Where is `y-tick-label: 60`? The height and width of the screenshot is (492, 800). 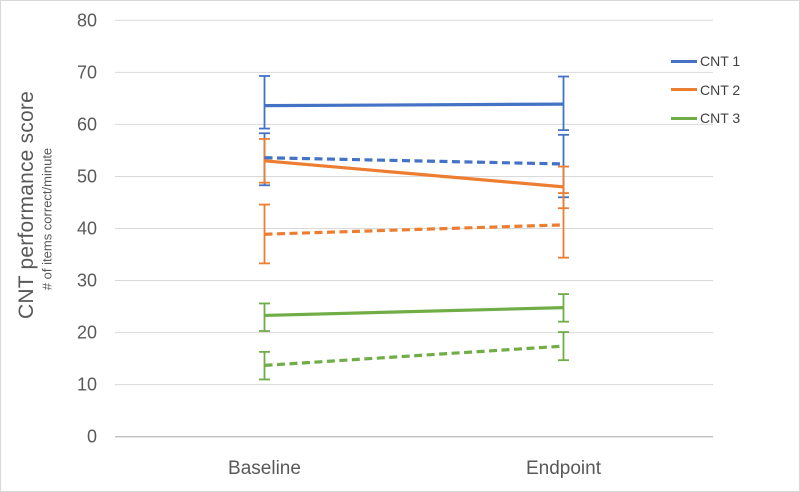
y-tick-label: 60 is located at coordinates (87, 124).